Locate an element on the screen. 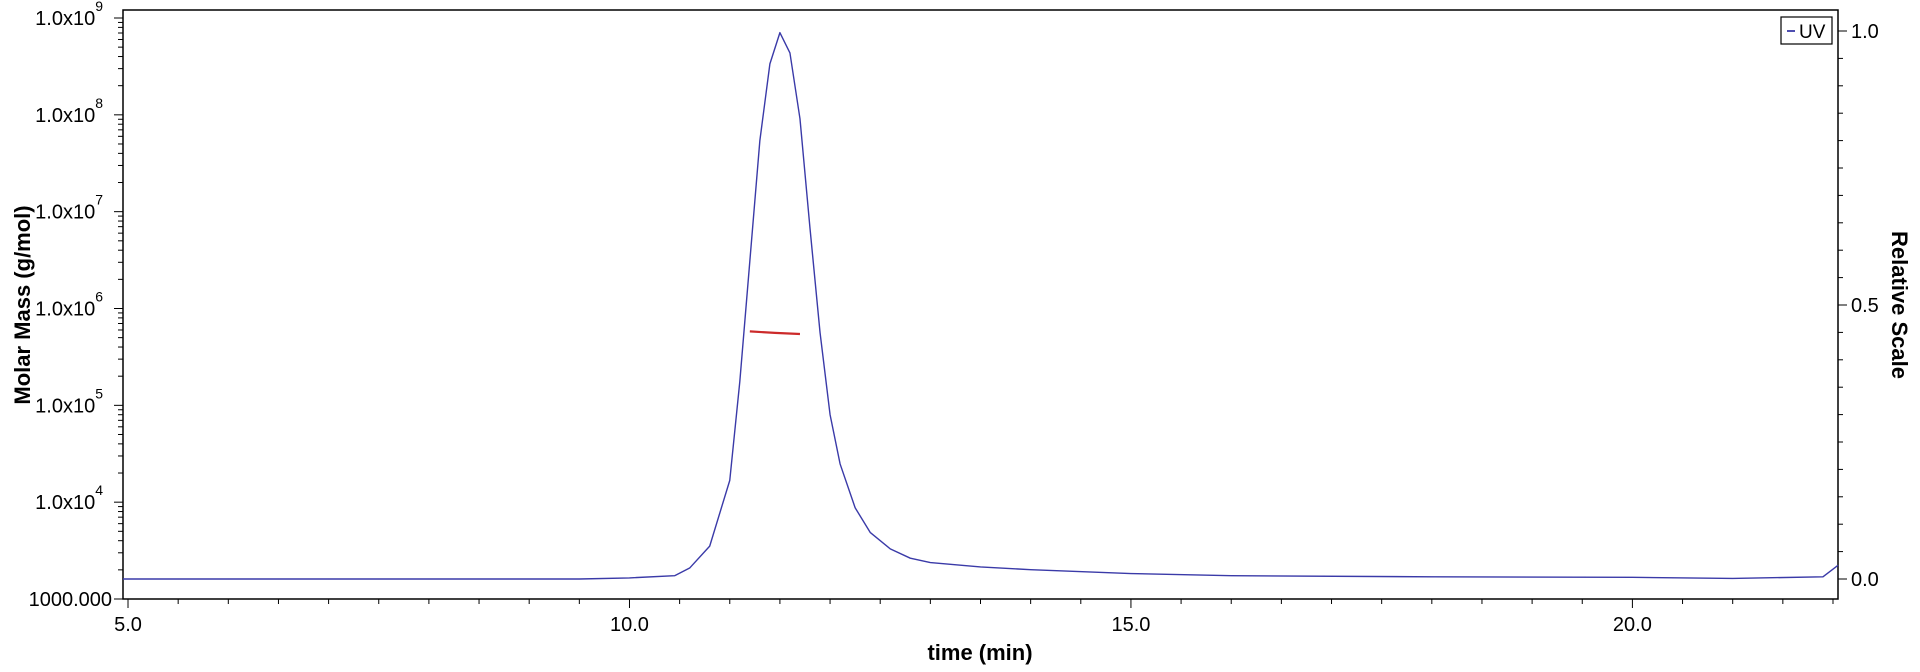 The width and height of the screenshot is (1920, 672). left-tick-label: 1.0x10⁷ is located at coordinates (69, 208).